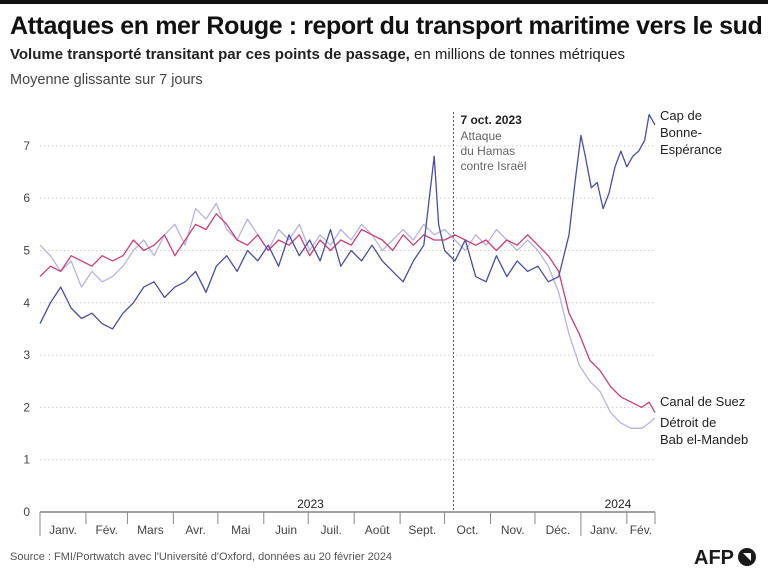 This screenshot has width=768, height=574. I want to click on series-label: Canal de Suez, so click(702, 401).